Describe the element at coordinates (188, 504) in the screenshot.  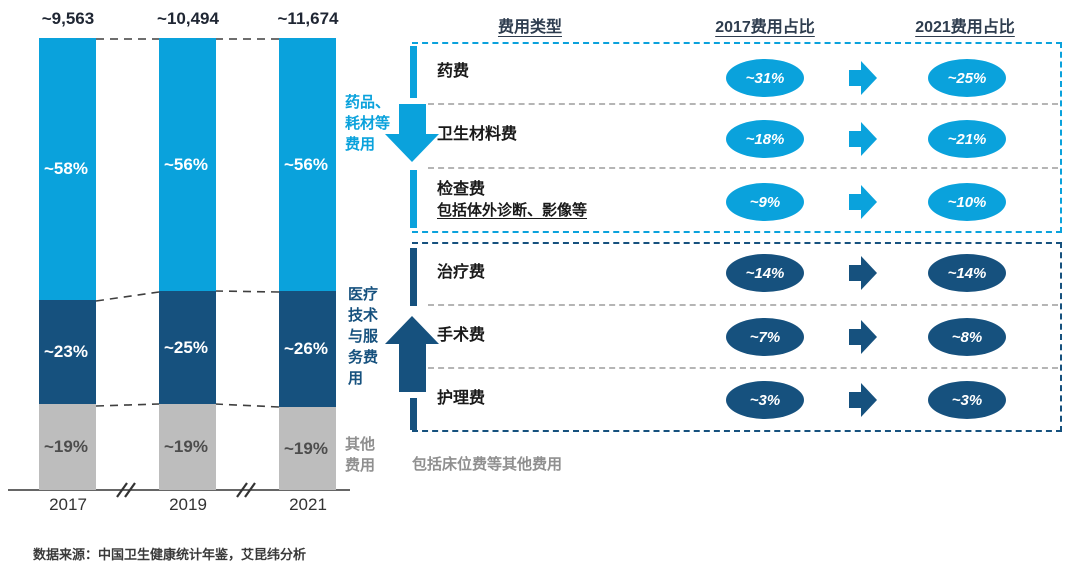
I see `year-label-2019: 2019` at that location.